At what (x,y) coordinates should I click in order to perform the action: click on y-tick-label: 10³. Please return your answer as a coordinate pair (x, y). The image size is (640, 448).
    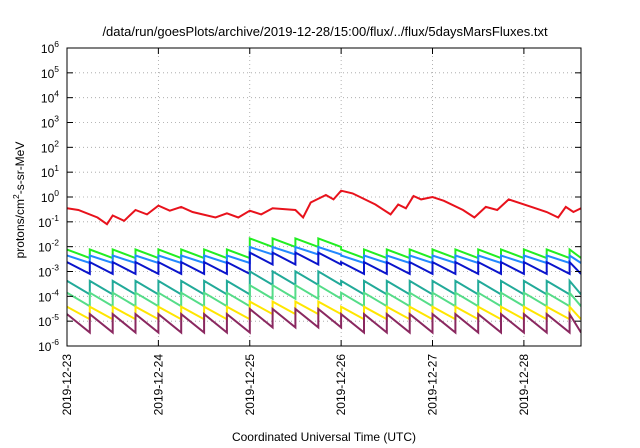
    Looking at the image, I should click on (50, 122).